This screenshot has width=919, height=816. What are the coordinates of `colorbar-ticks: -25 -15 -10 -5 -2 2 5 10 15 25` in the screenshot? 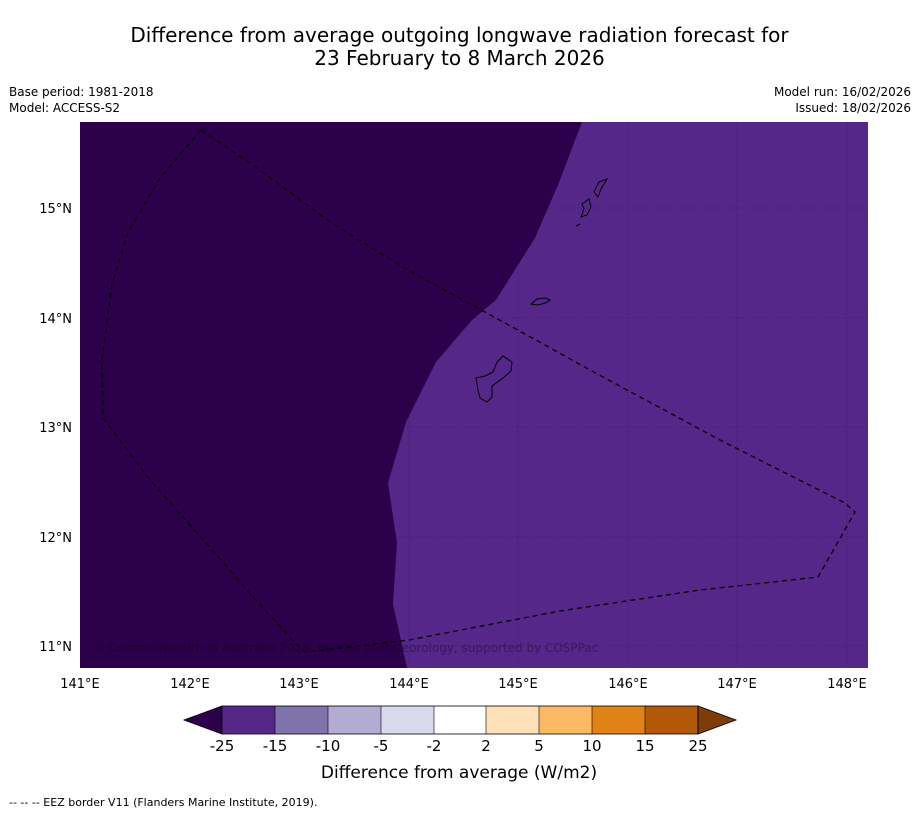 It's located at (459, 746).